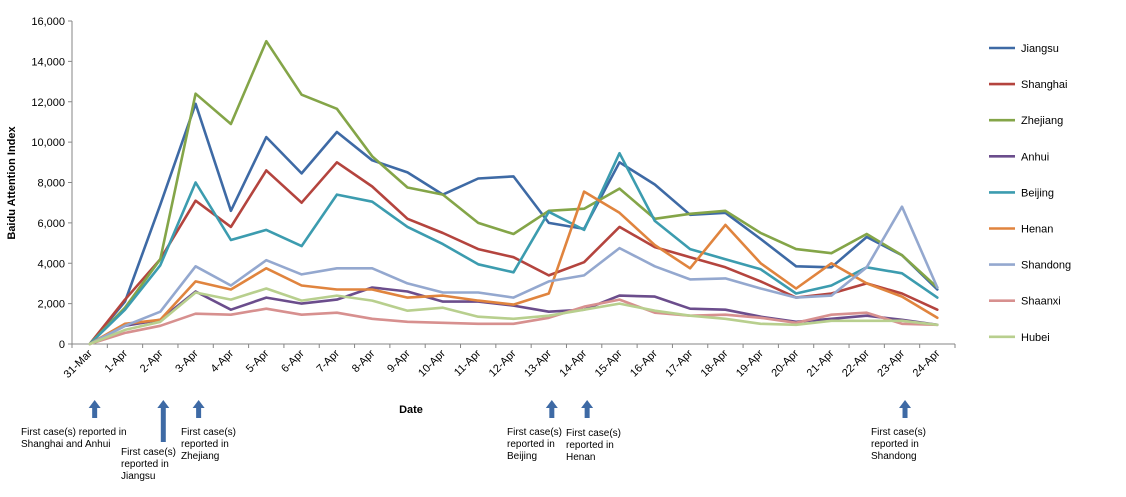 The width and height of the screenshot is (1126, 497). What do you see at coordinates (513, 322) in the screenshot?
I see `series-line-shaanxi` at bounding box center [513, 322].